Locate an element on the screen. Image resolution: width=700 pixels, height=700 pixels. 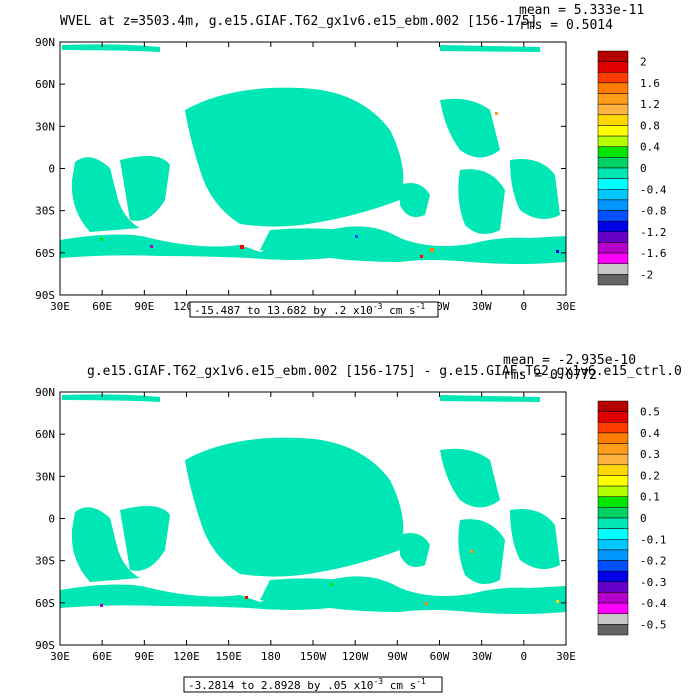
colorbar-label: -0.2 is located at coordinates (653, 561).